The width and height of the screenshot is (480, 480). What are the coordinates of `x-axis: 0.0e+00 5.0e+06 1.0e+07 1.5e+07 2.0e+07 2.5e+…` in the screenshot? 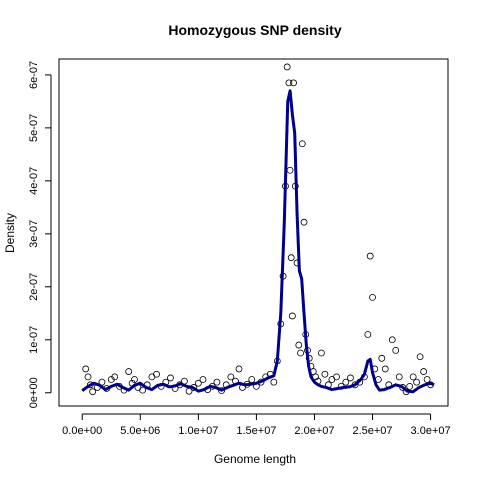 It's located at (256, 425).